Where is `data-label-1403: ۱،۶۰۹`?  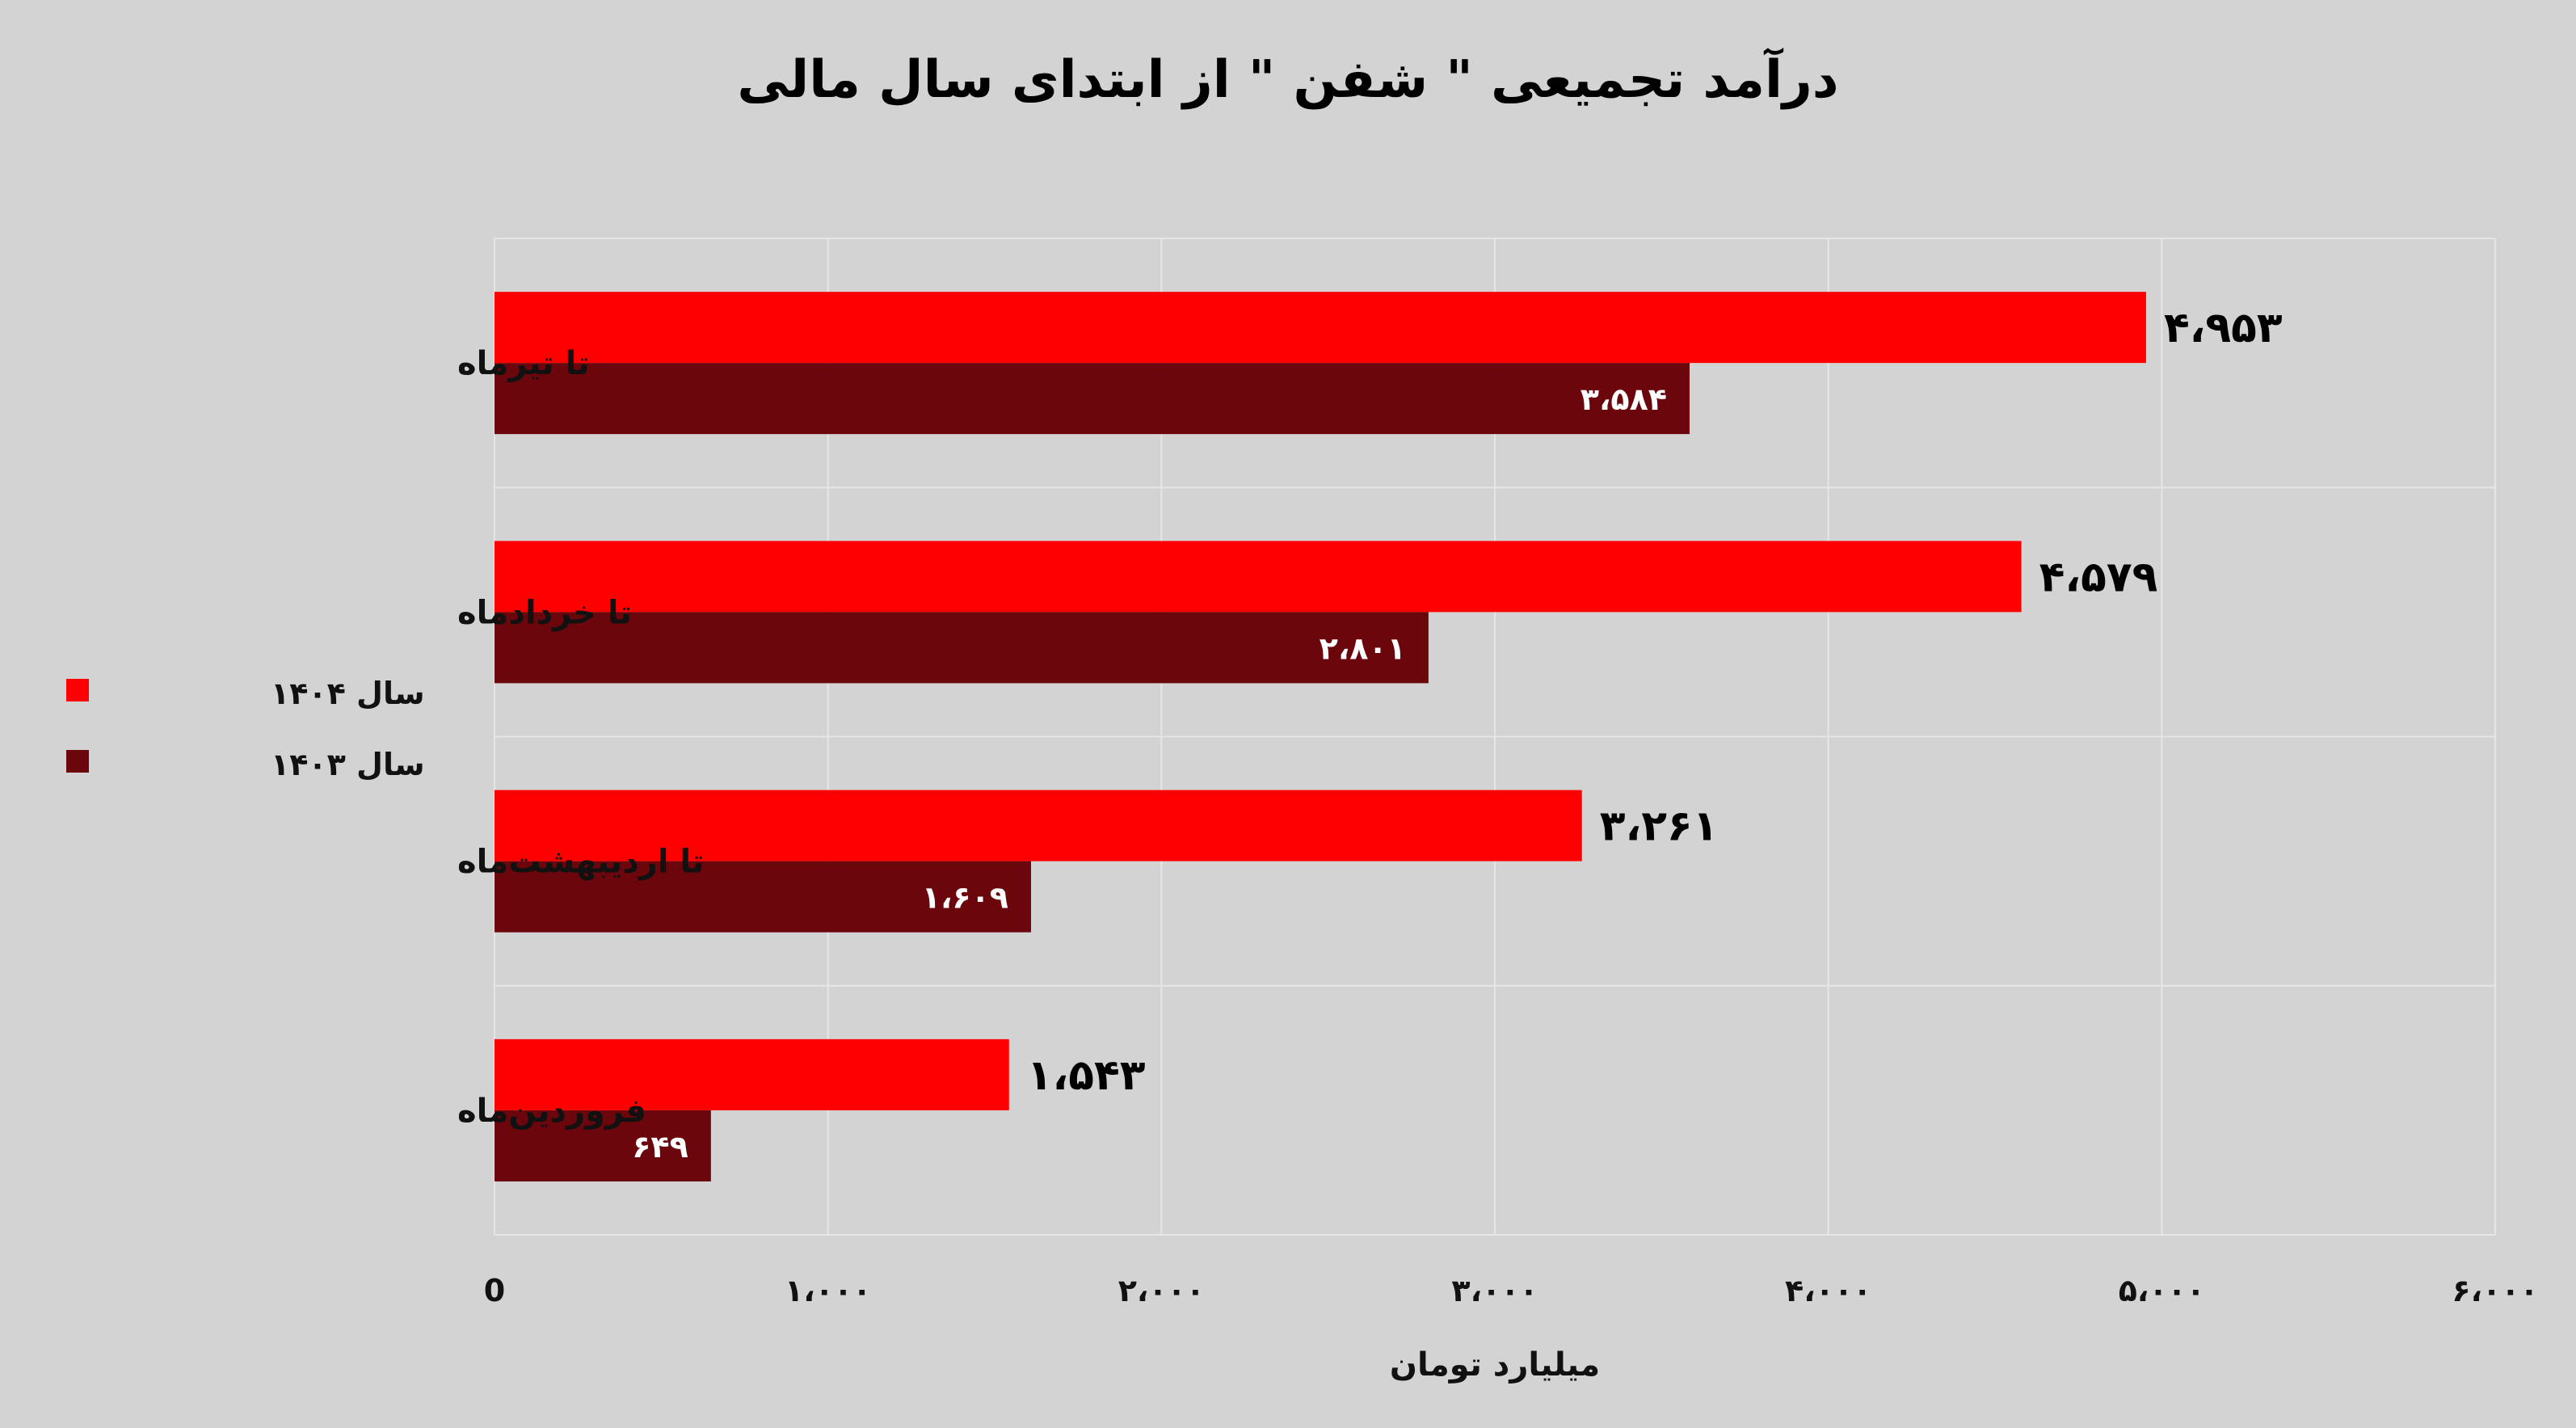
data-label-1403: ۱،۶۰۹ is located at coordinates (965, 898).